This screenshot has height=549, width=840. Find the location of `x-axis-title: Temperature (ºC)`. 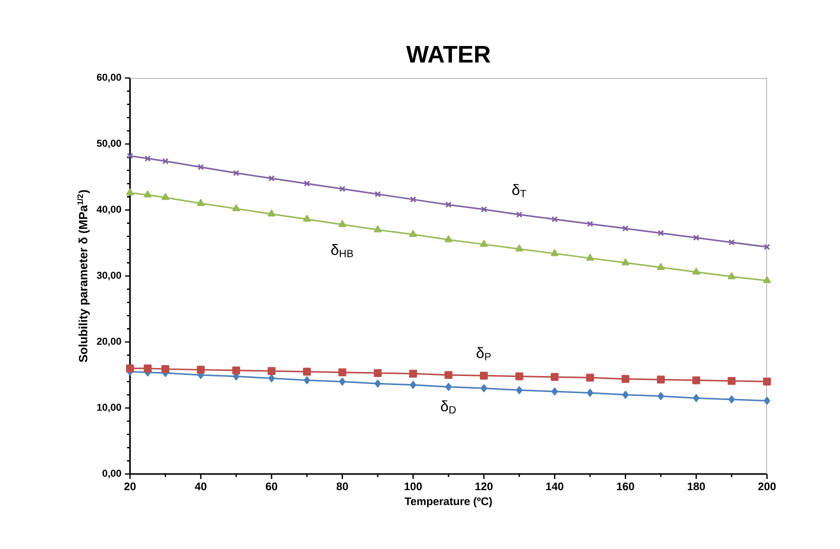

x-axis-title: Temperature (ºC) is located at coordinates (448, 502).